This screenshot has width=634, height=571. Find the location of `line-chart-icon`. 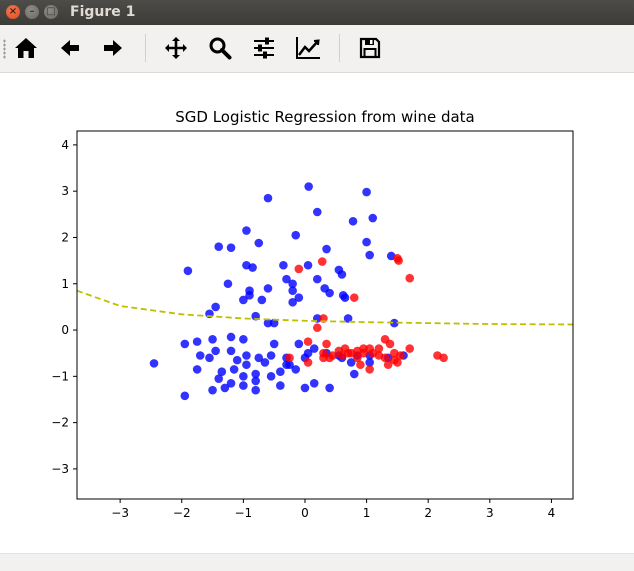

line-chart-icon is located at coordinates (308, 48).